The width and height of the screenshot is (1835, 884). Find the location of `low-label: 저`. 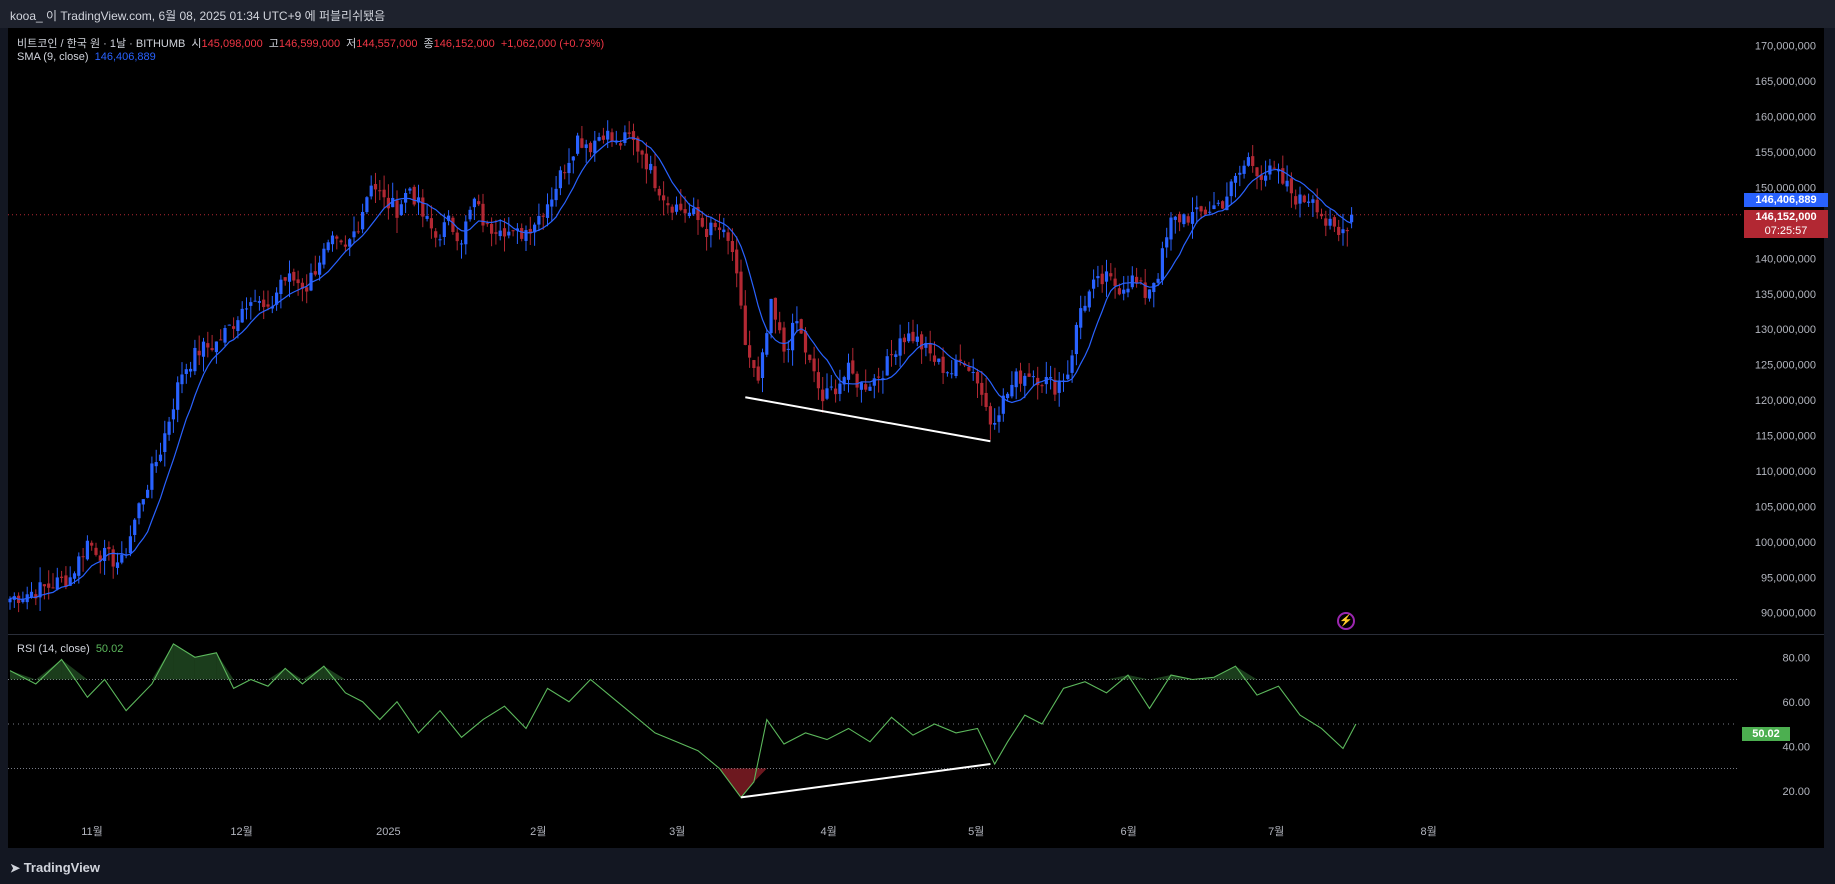

low-label: 저 is located at coordinates (351, 44).